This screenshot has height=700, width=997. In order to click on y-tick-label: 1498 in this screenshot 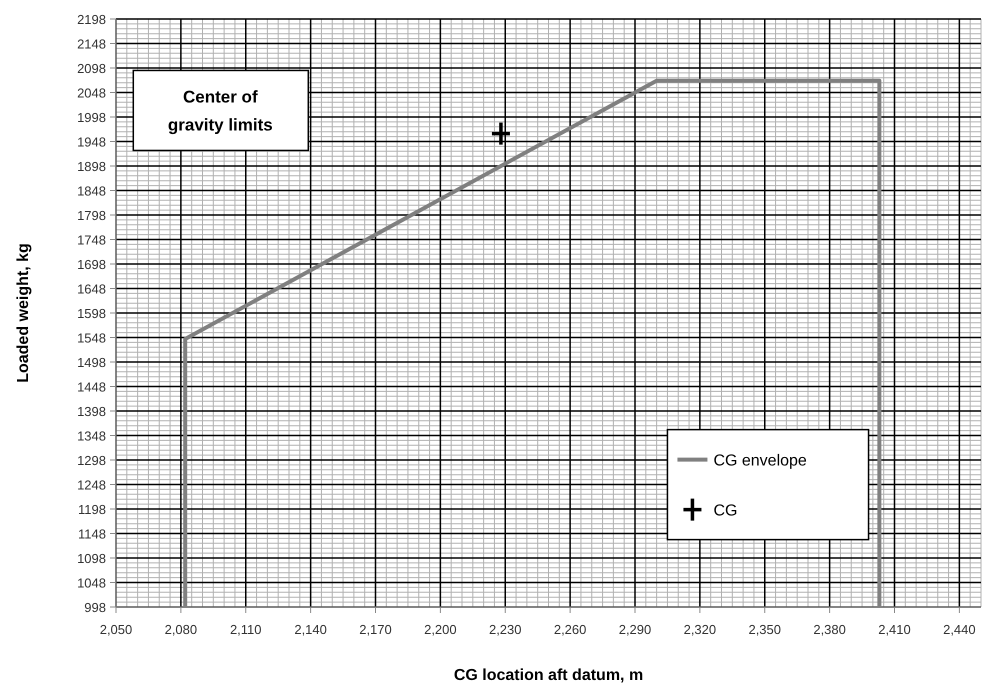, I will do `click(91, 362)`.